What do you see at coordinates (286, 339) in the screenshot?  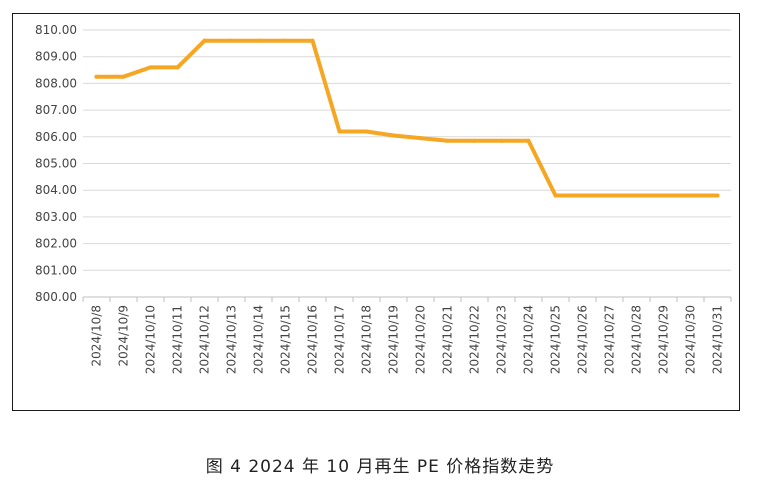 I see `x-tick-label: 2024/10/15` at bounding box center [286, 339].